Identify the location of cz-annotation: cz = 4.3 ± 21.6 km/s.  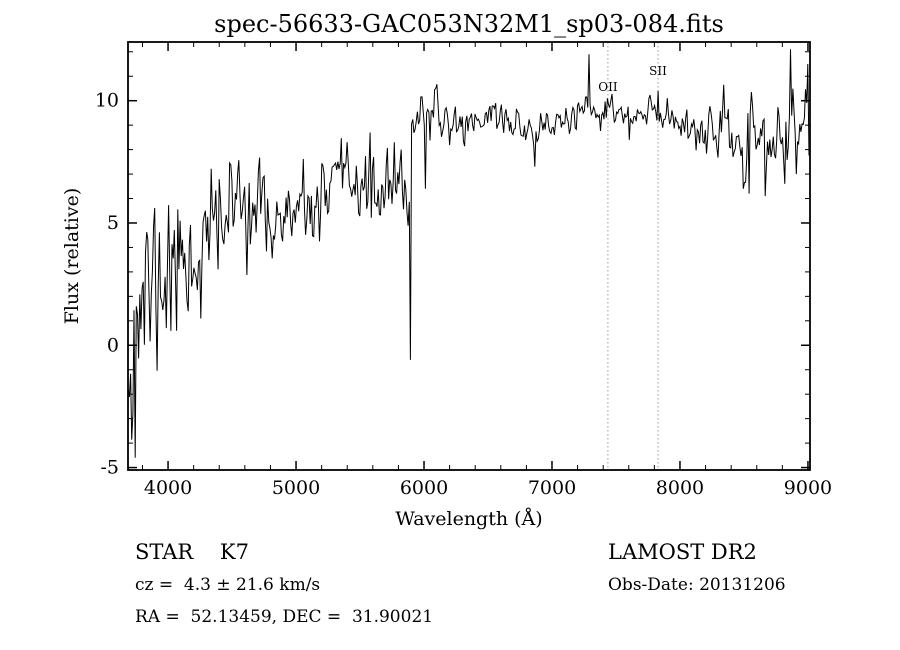
(228, 585).